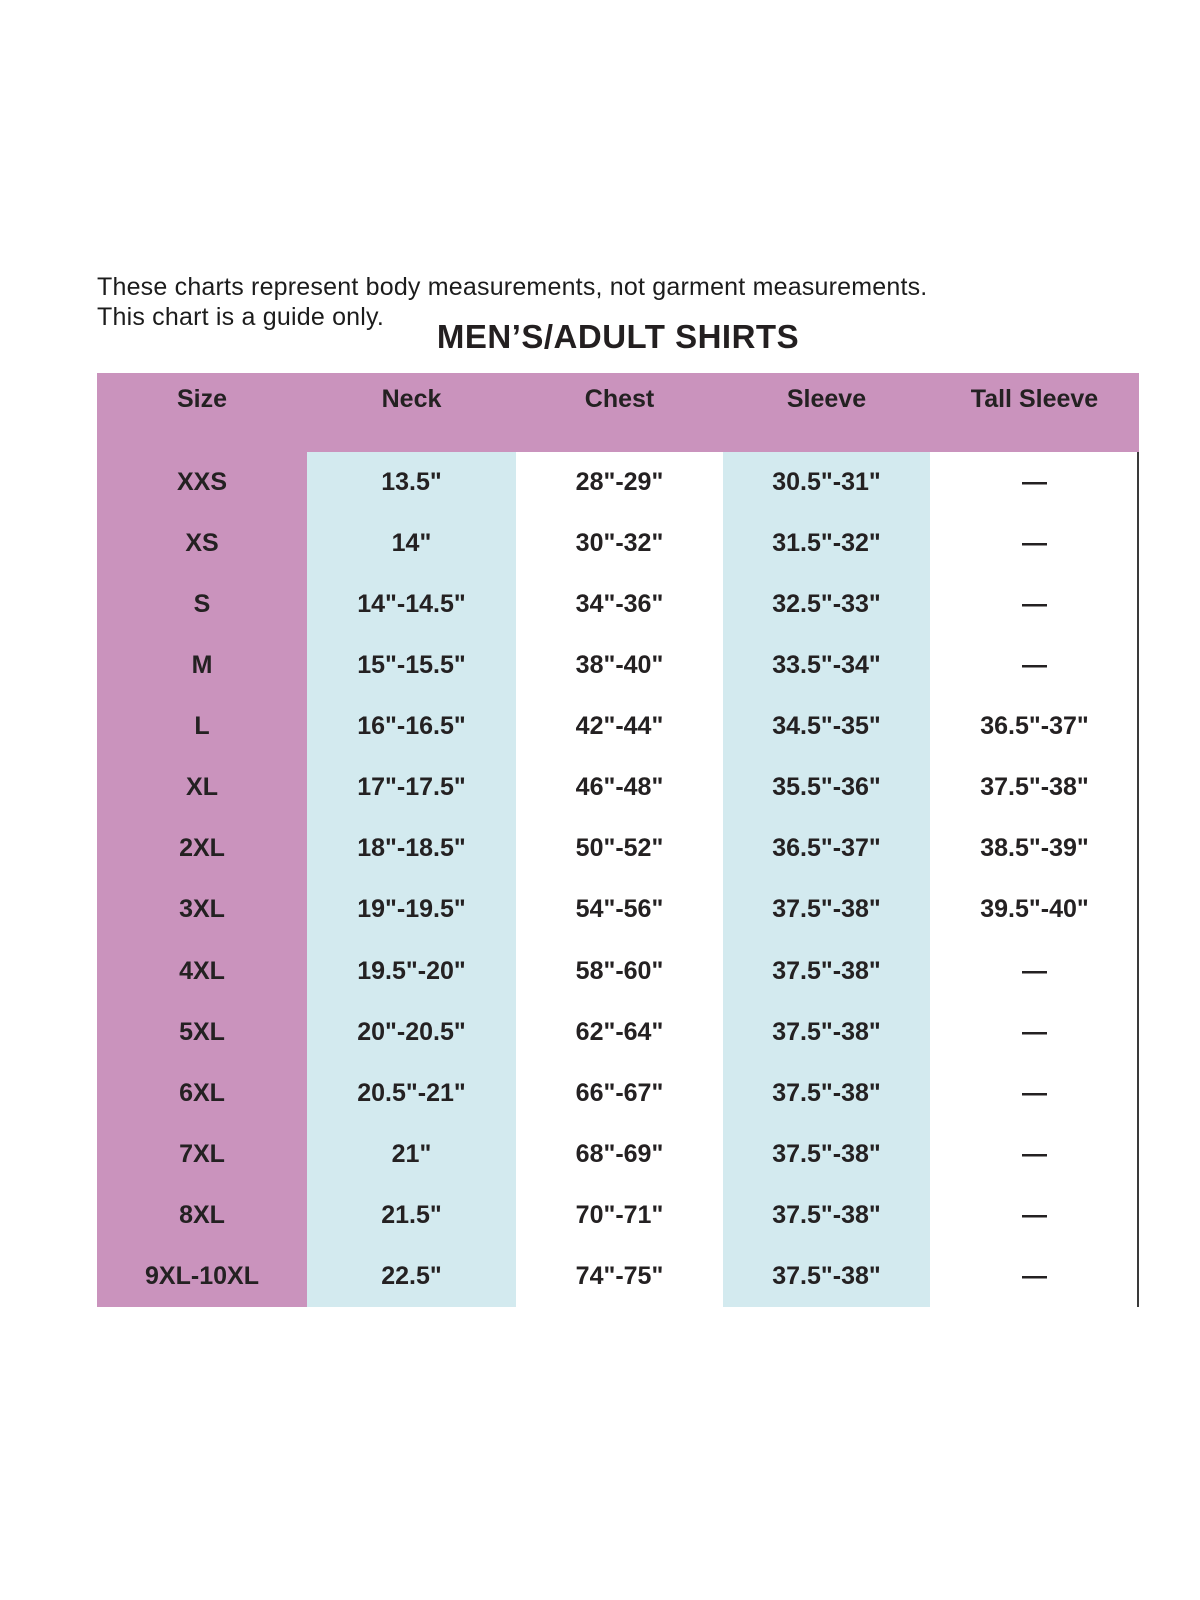  What do you see at coordinates (826, 666) in the screenshot?
I see `cell-sleeve: 33.5"-34"` at bounding box center [826, 666].